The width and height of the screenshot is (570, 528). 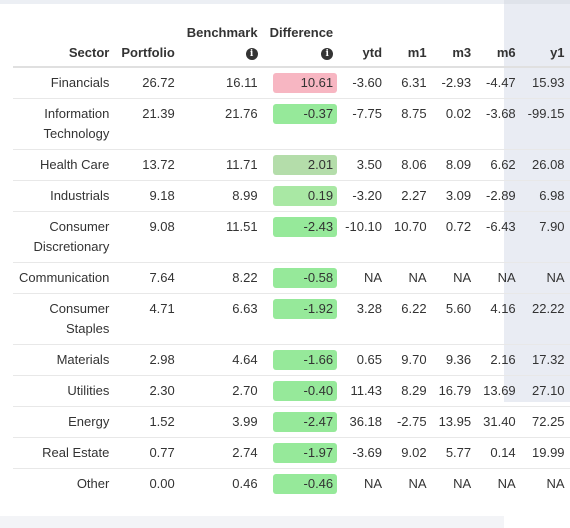 What do you see at coordinates (499, 453) in the screenshot?
I see `cell-m6: 0.14` at bounding box center [499, 453].